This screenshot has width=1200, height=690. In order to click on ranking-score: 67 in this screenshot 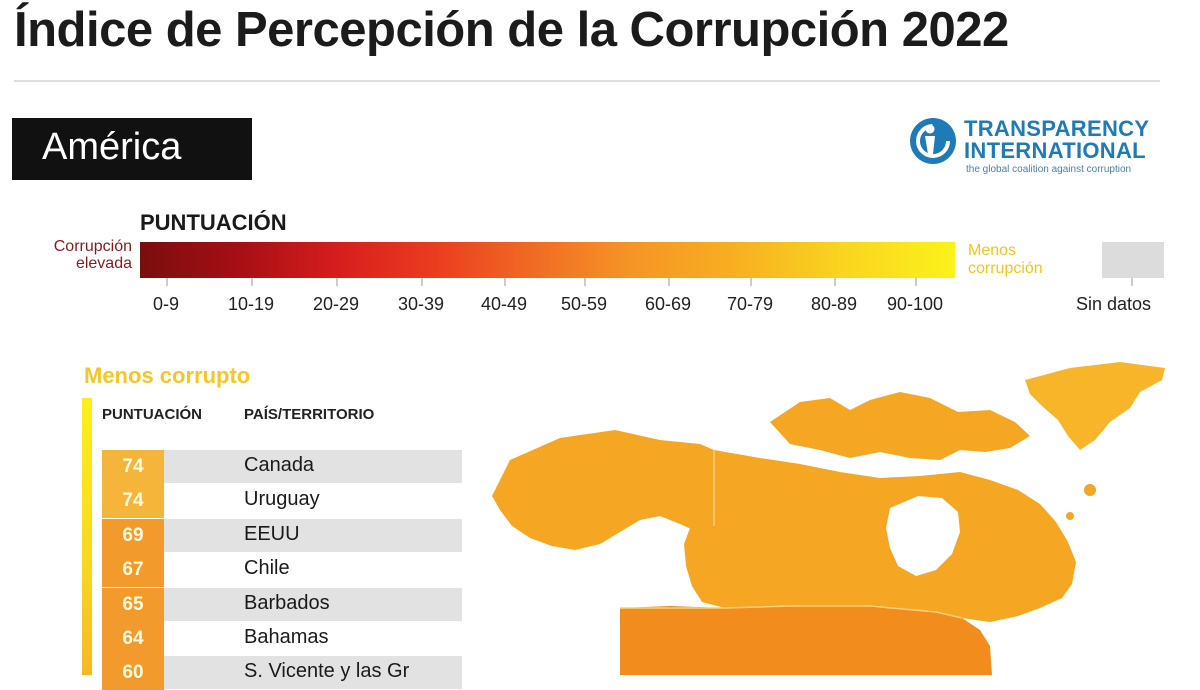, I will do `click(133, 570)`.